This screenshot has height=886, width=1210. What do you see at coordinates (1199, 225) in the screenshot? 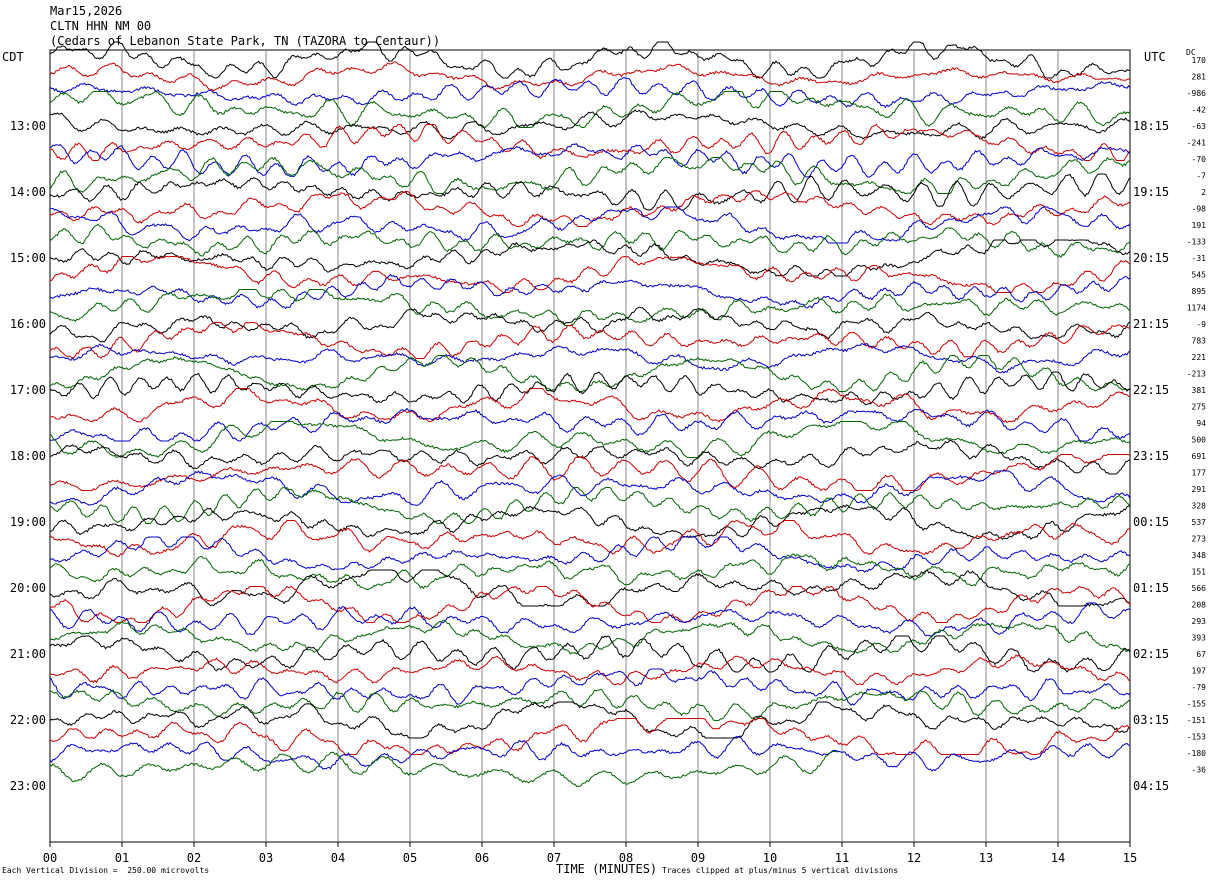
I see `dc-offset-label: 191` at bounding box center [1199, 225].